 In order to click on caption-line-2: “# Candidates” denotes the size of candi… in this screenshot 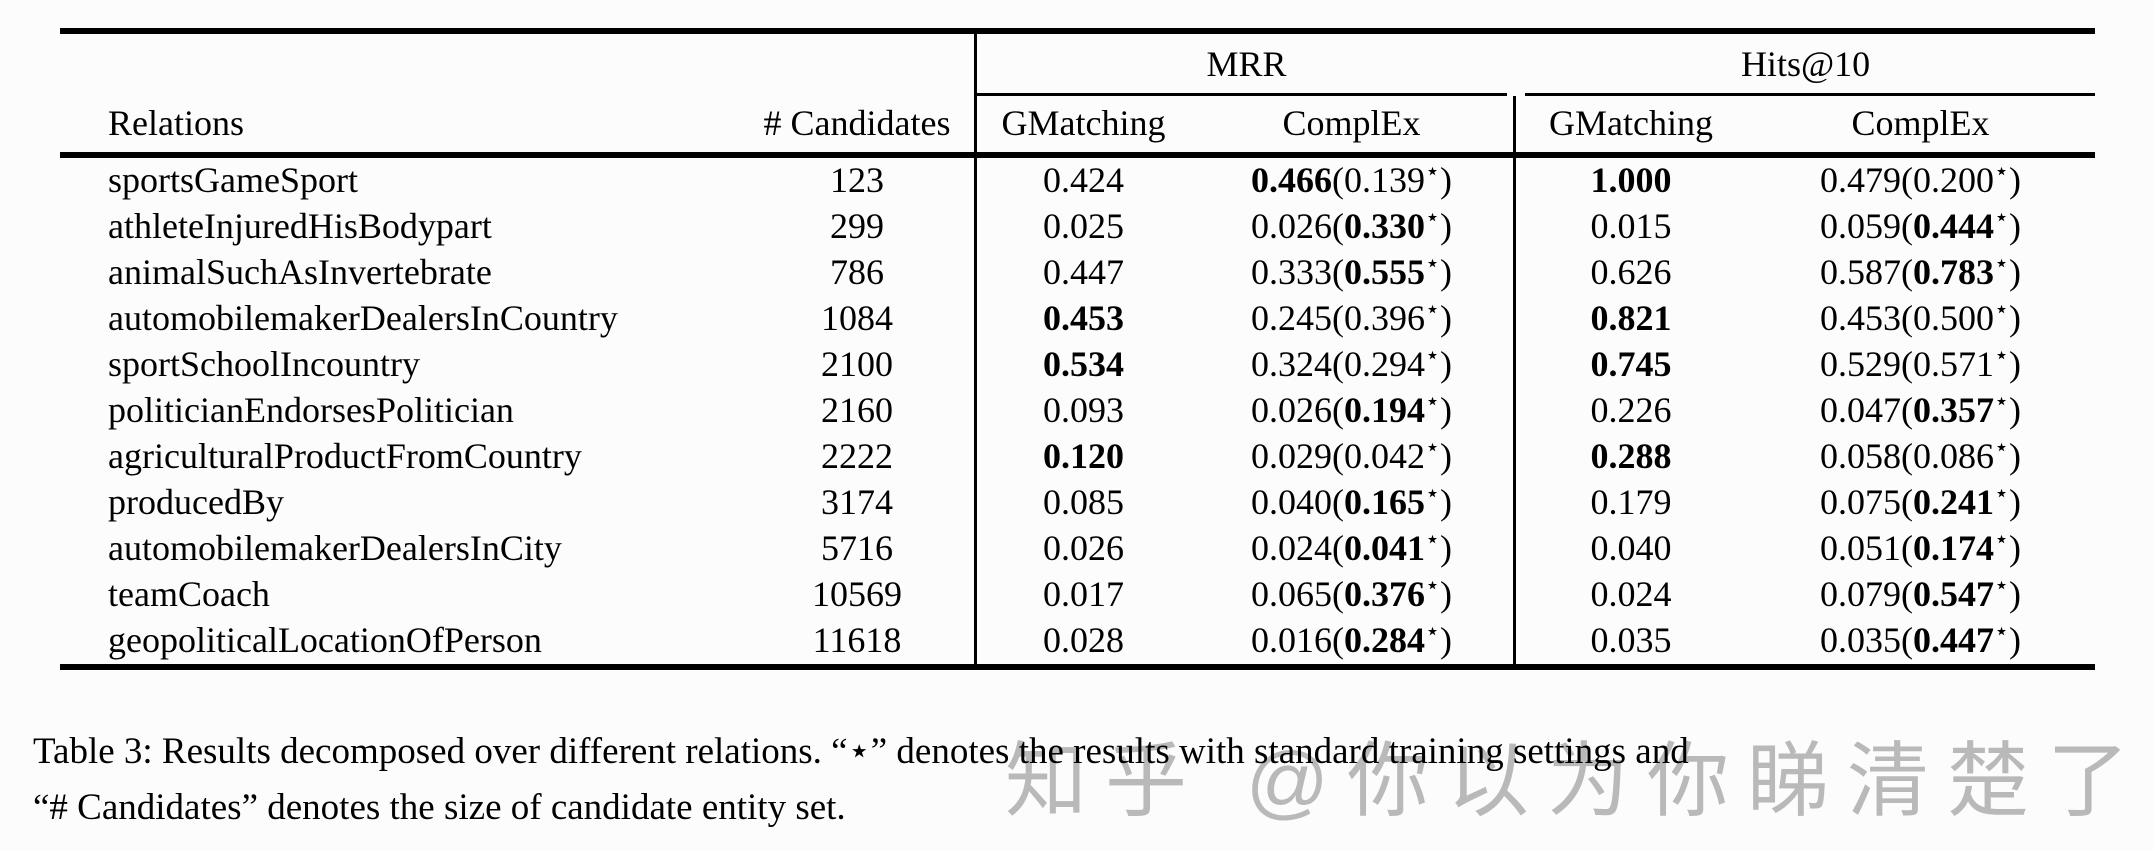, I will do `click(439, 807)`.